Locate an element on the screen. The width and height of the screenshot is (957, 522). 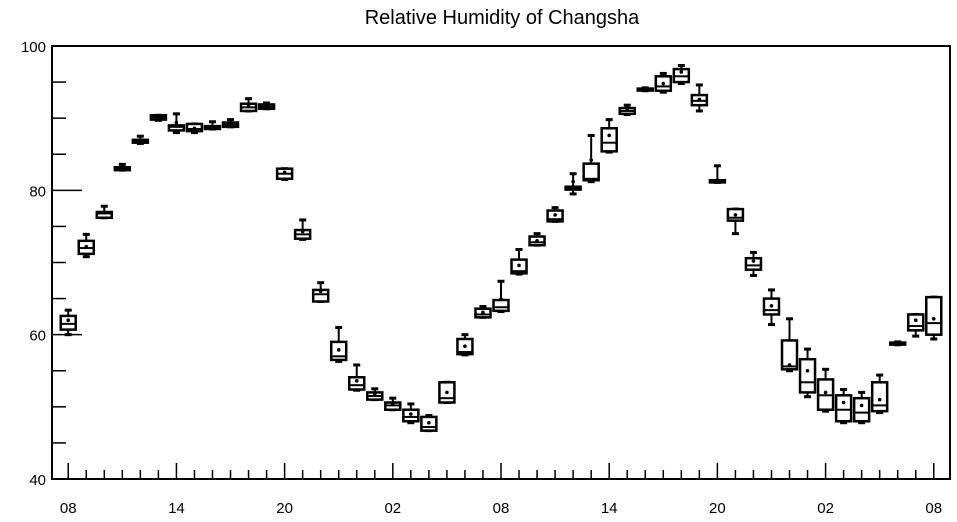
chart-title: Relative Humidity of Changsha is located at coordinates (502, 18).